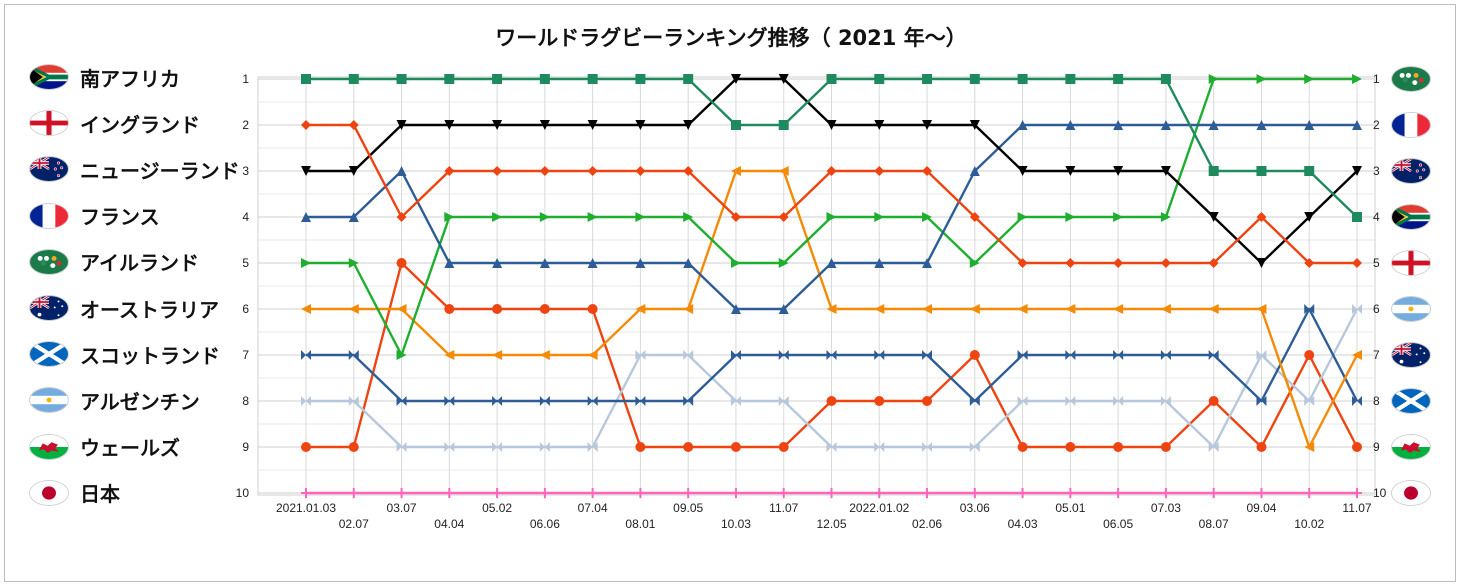 The image size is (1462, 588). I want to click on legend-item: アイルランド, so click(114, 262).